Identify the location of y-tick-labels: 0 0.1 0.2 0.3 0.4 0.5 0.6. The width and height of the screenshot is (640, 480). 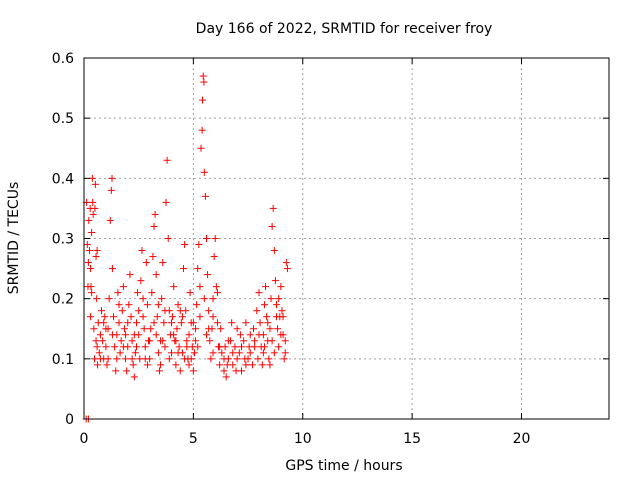
(63, 239).